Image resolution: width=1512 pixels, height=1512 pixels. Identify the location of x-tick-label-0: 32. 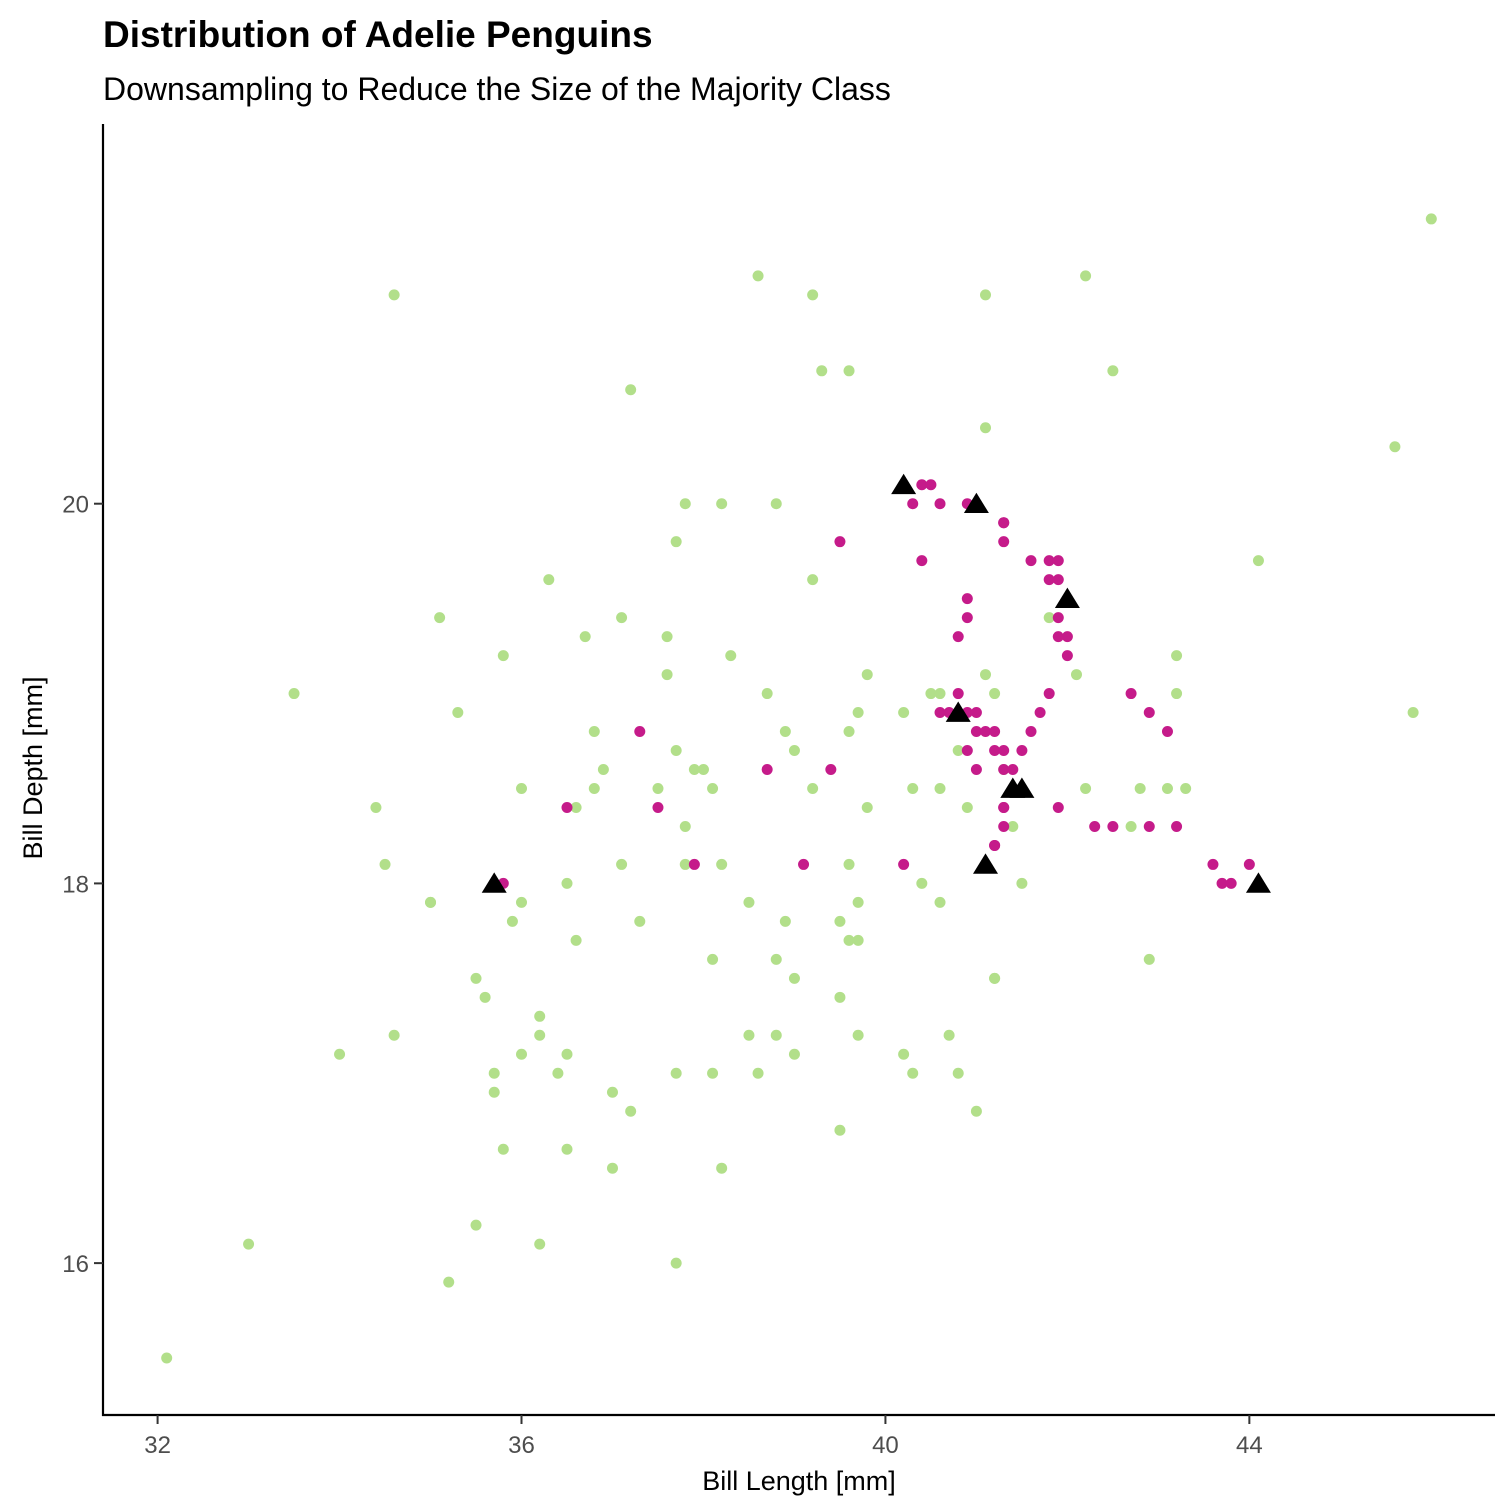
(157, 1445).